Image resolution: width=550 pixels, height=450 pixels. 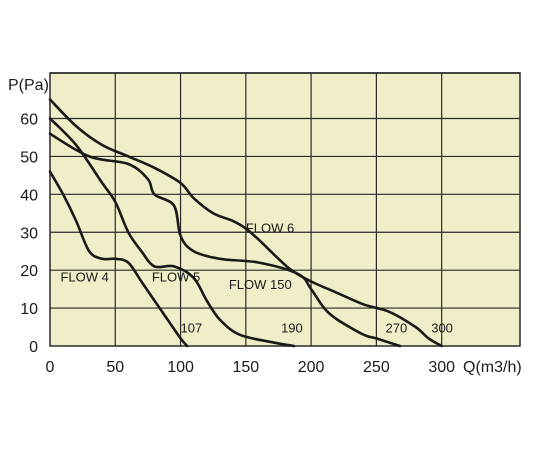 I want to click on y-tick-label: 10, so click(x=29, y=309).